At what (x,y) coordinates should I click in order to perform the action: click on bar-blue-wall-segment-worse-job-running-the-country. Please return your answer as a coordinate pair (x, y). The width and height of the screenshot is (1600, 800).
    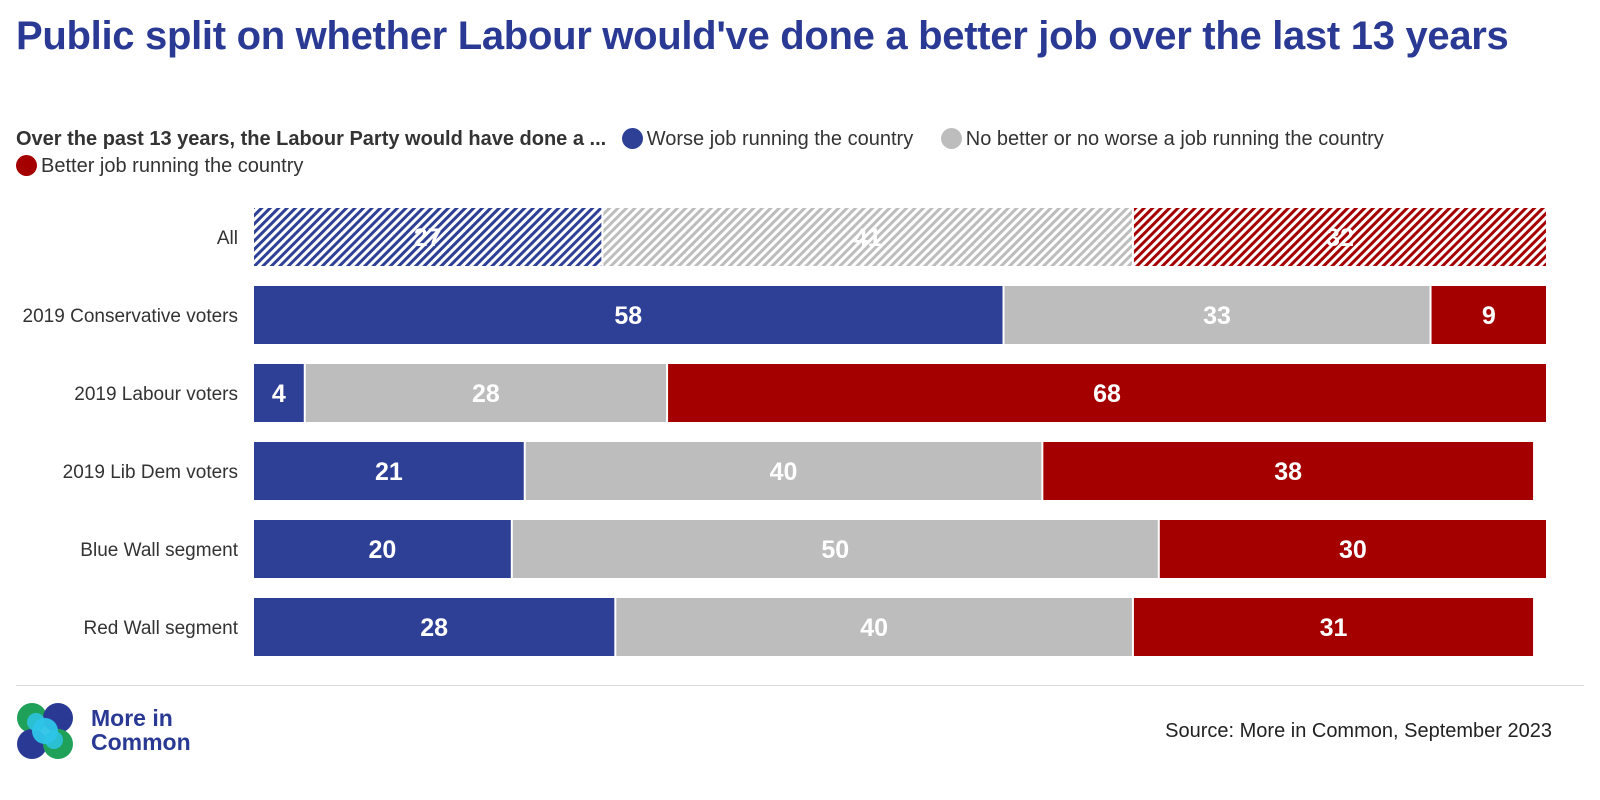
    Looking at the image, I should click on (382, 549).